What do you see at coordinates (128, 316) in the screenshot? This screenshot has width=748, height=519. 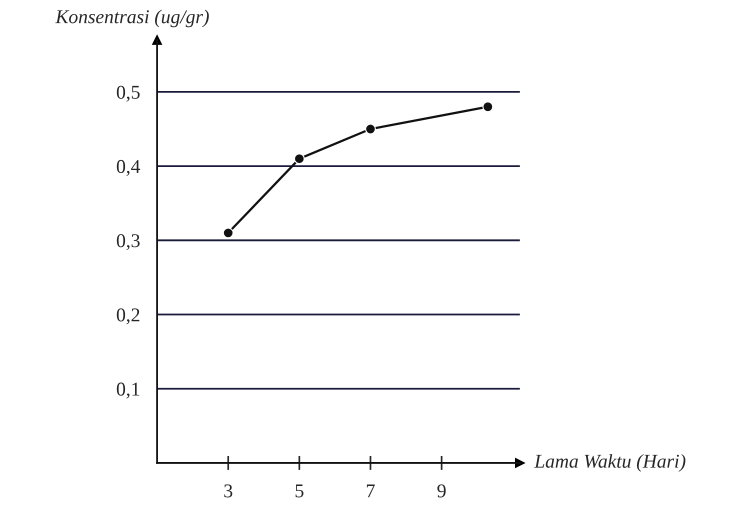 I see `y-tick-label: 0,2` at bounding box center [128, 316].